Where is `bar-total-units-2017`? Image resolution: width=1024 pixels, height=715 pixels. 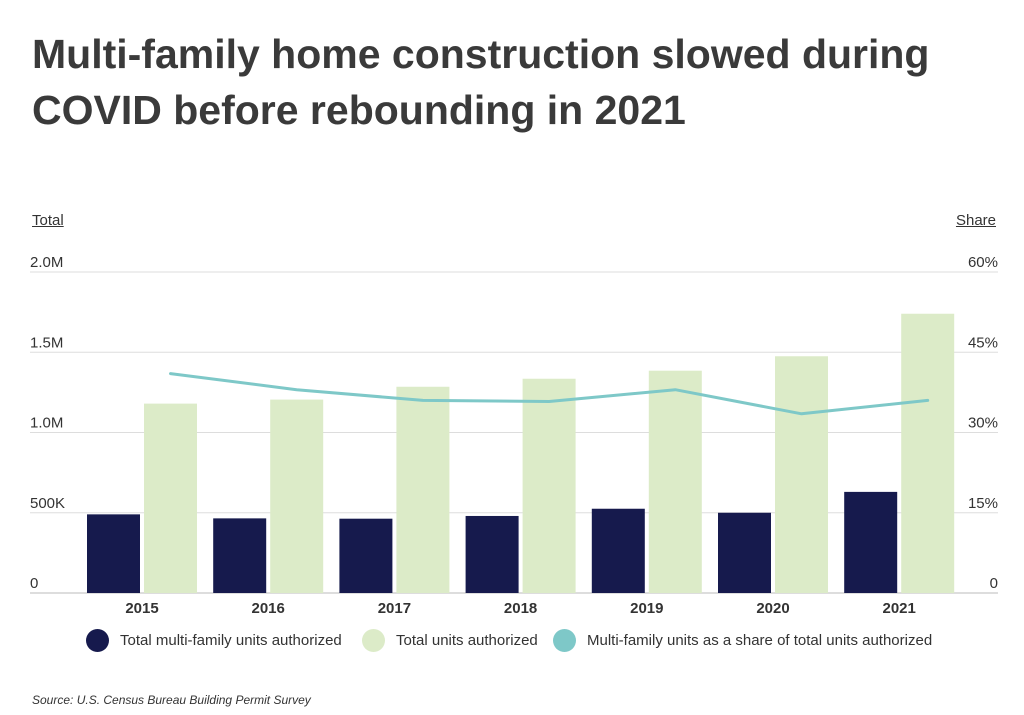 bar-total-units-2017 is located at coordinates (423, 489).